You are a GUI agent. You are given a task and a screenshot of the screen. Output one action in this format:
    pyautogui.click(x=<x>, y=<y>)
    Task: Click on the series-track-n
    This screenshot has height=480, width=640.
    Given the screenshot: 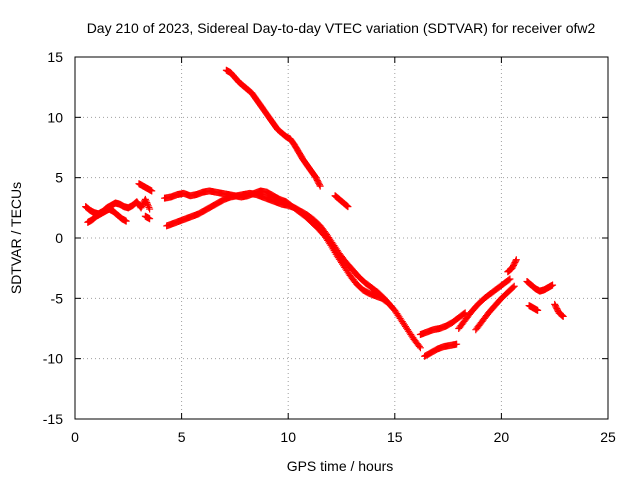 What is the action you would take?
    pyautogui.click(x=540, y=286)
    